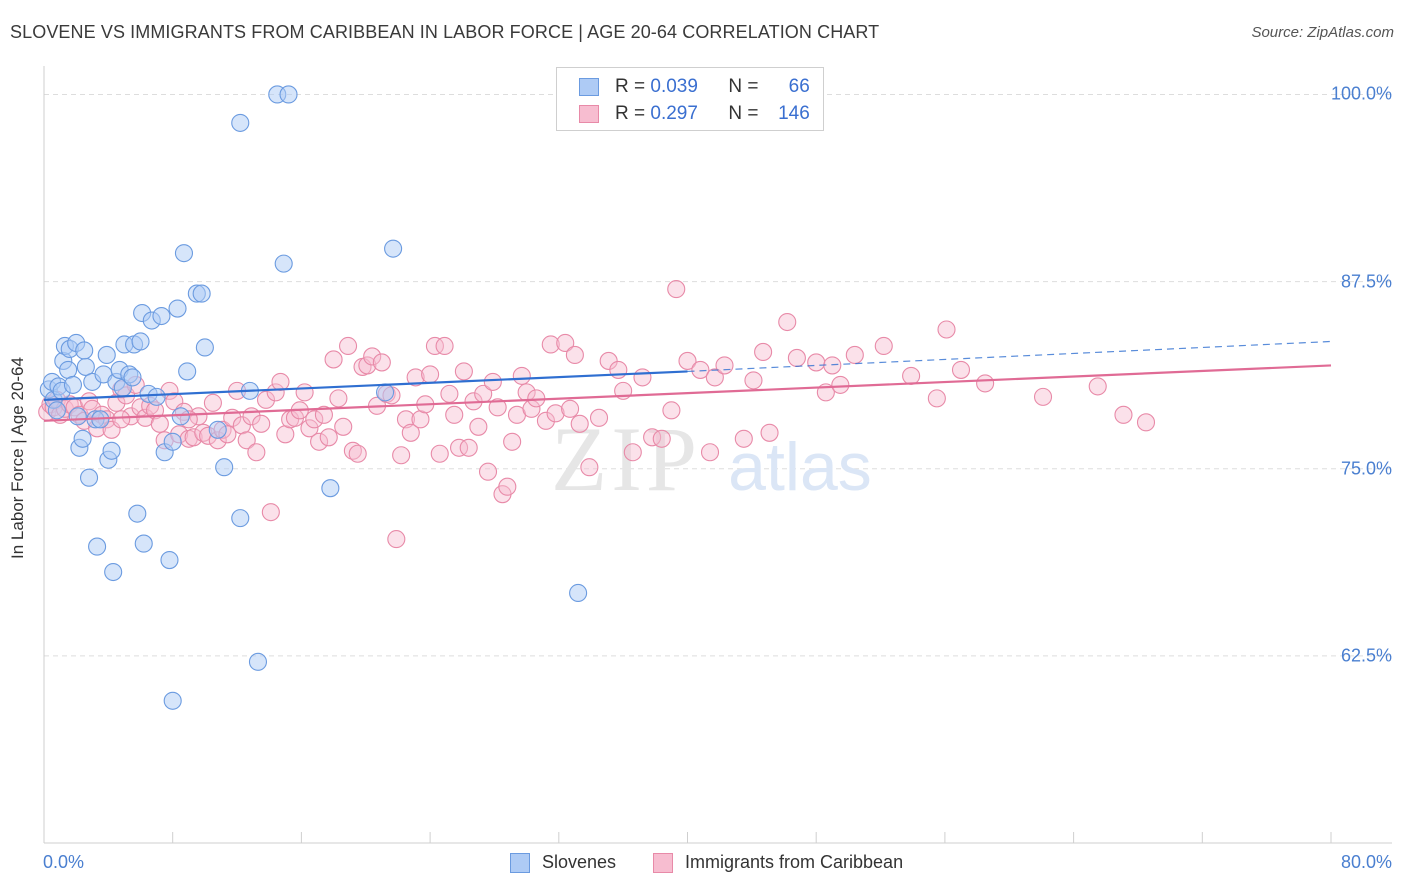 The width and height of the screenshot is (1406, 892). I want to click on legend-pink-r: 0.297, so click(674, 113).